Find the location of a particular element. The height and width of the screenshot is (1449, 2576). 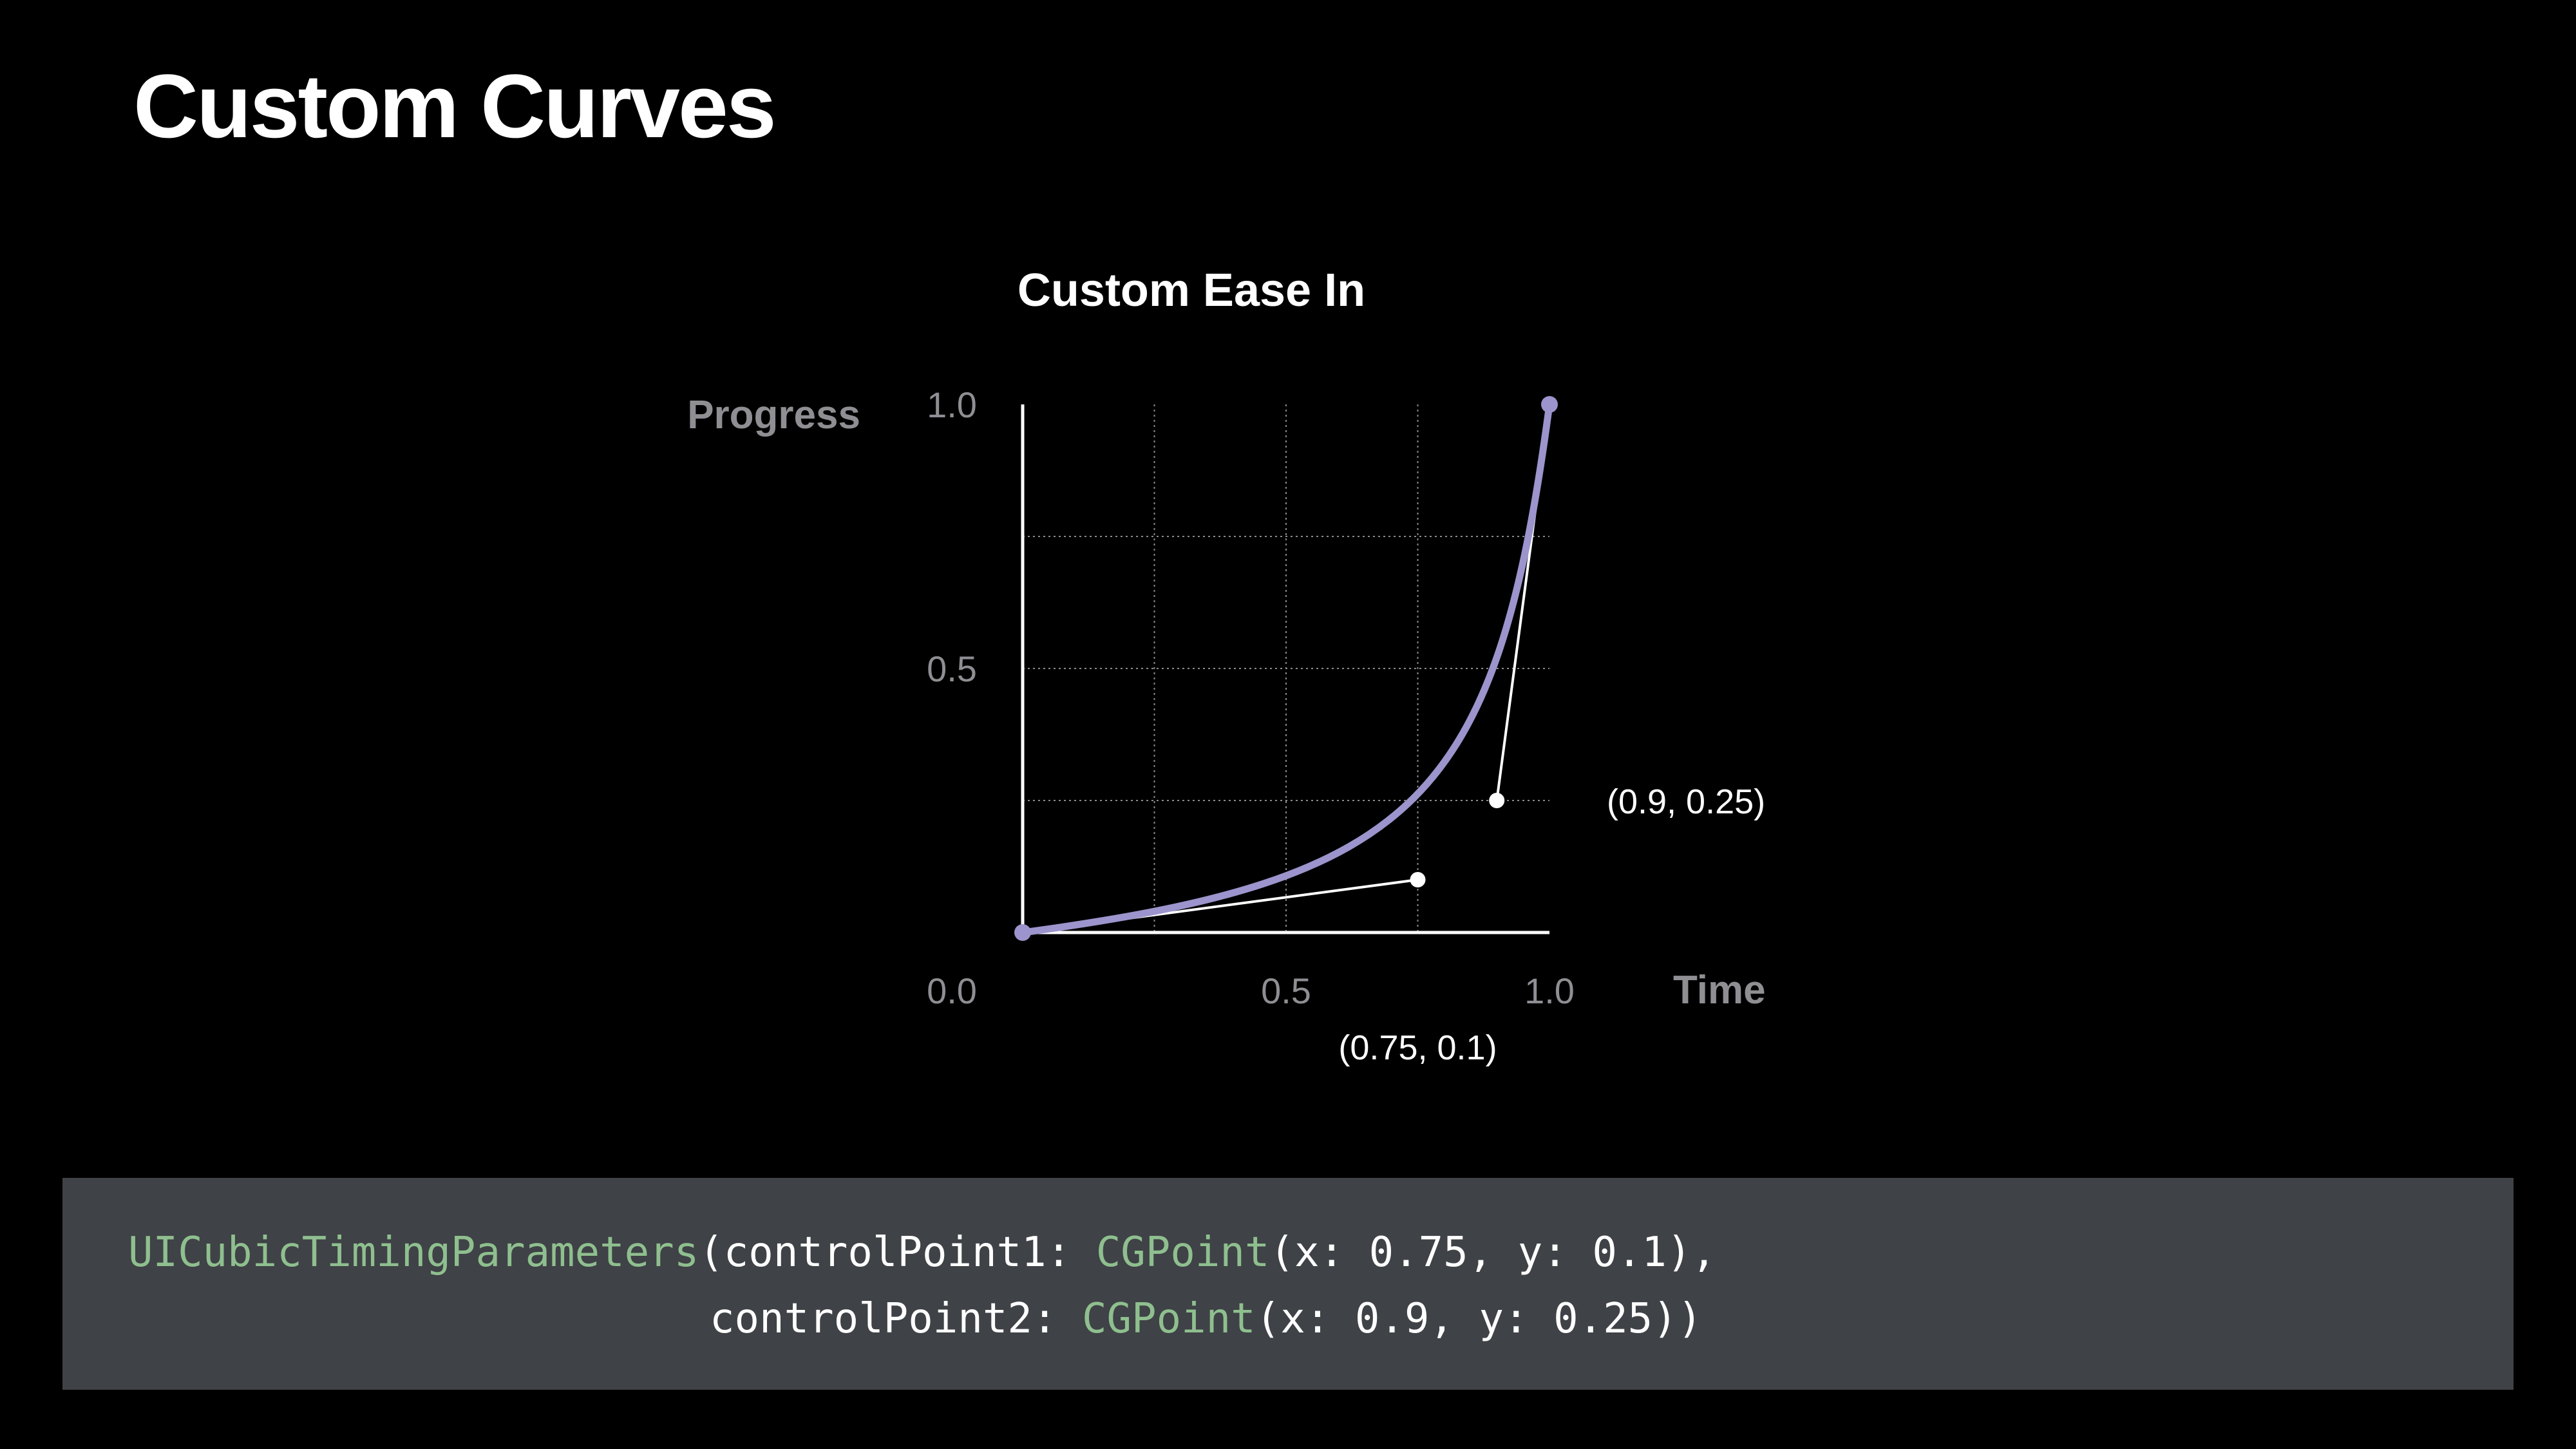

code-values-1: (x: 0.75, y: 0.1), is located at coordinates (1492, 1253).